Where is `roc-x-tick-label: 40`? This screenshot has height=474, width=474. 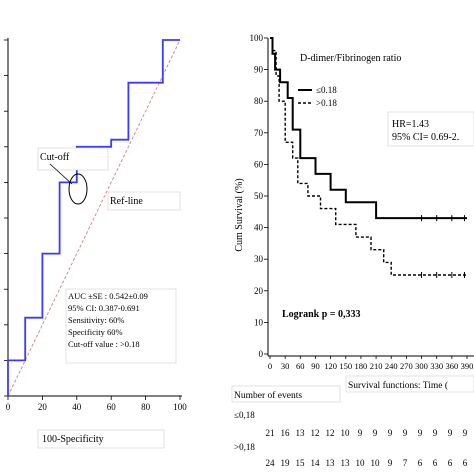
roc-x-tick-label: 40 is located at coordinates (77, 407).